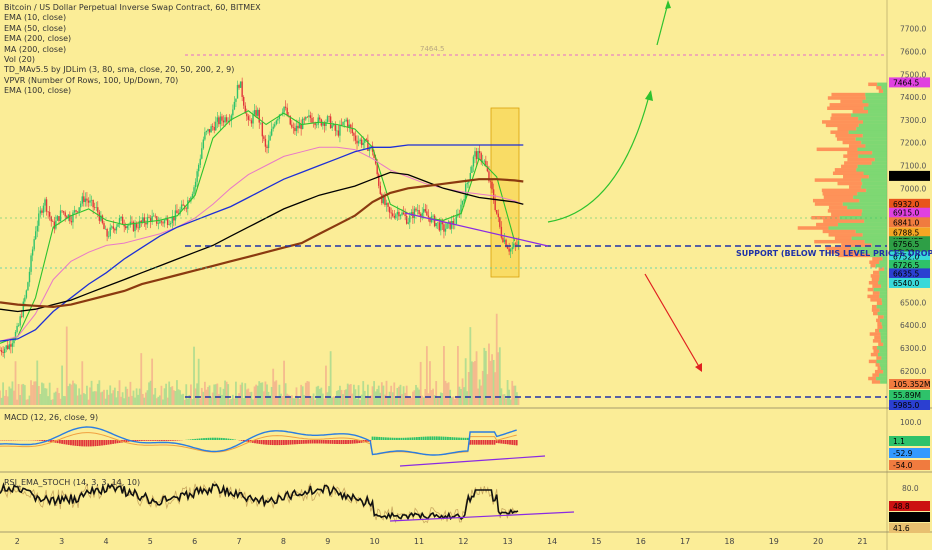 The height and width of the screenshot is (550, 932). What do you see at coordinates (913, 348) in the screenshot?
I see `price-tick-label: 6300.0` at bounding box center [913, 348].